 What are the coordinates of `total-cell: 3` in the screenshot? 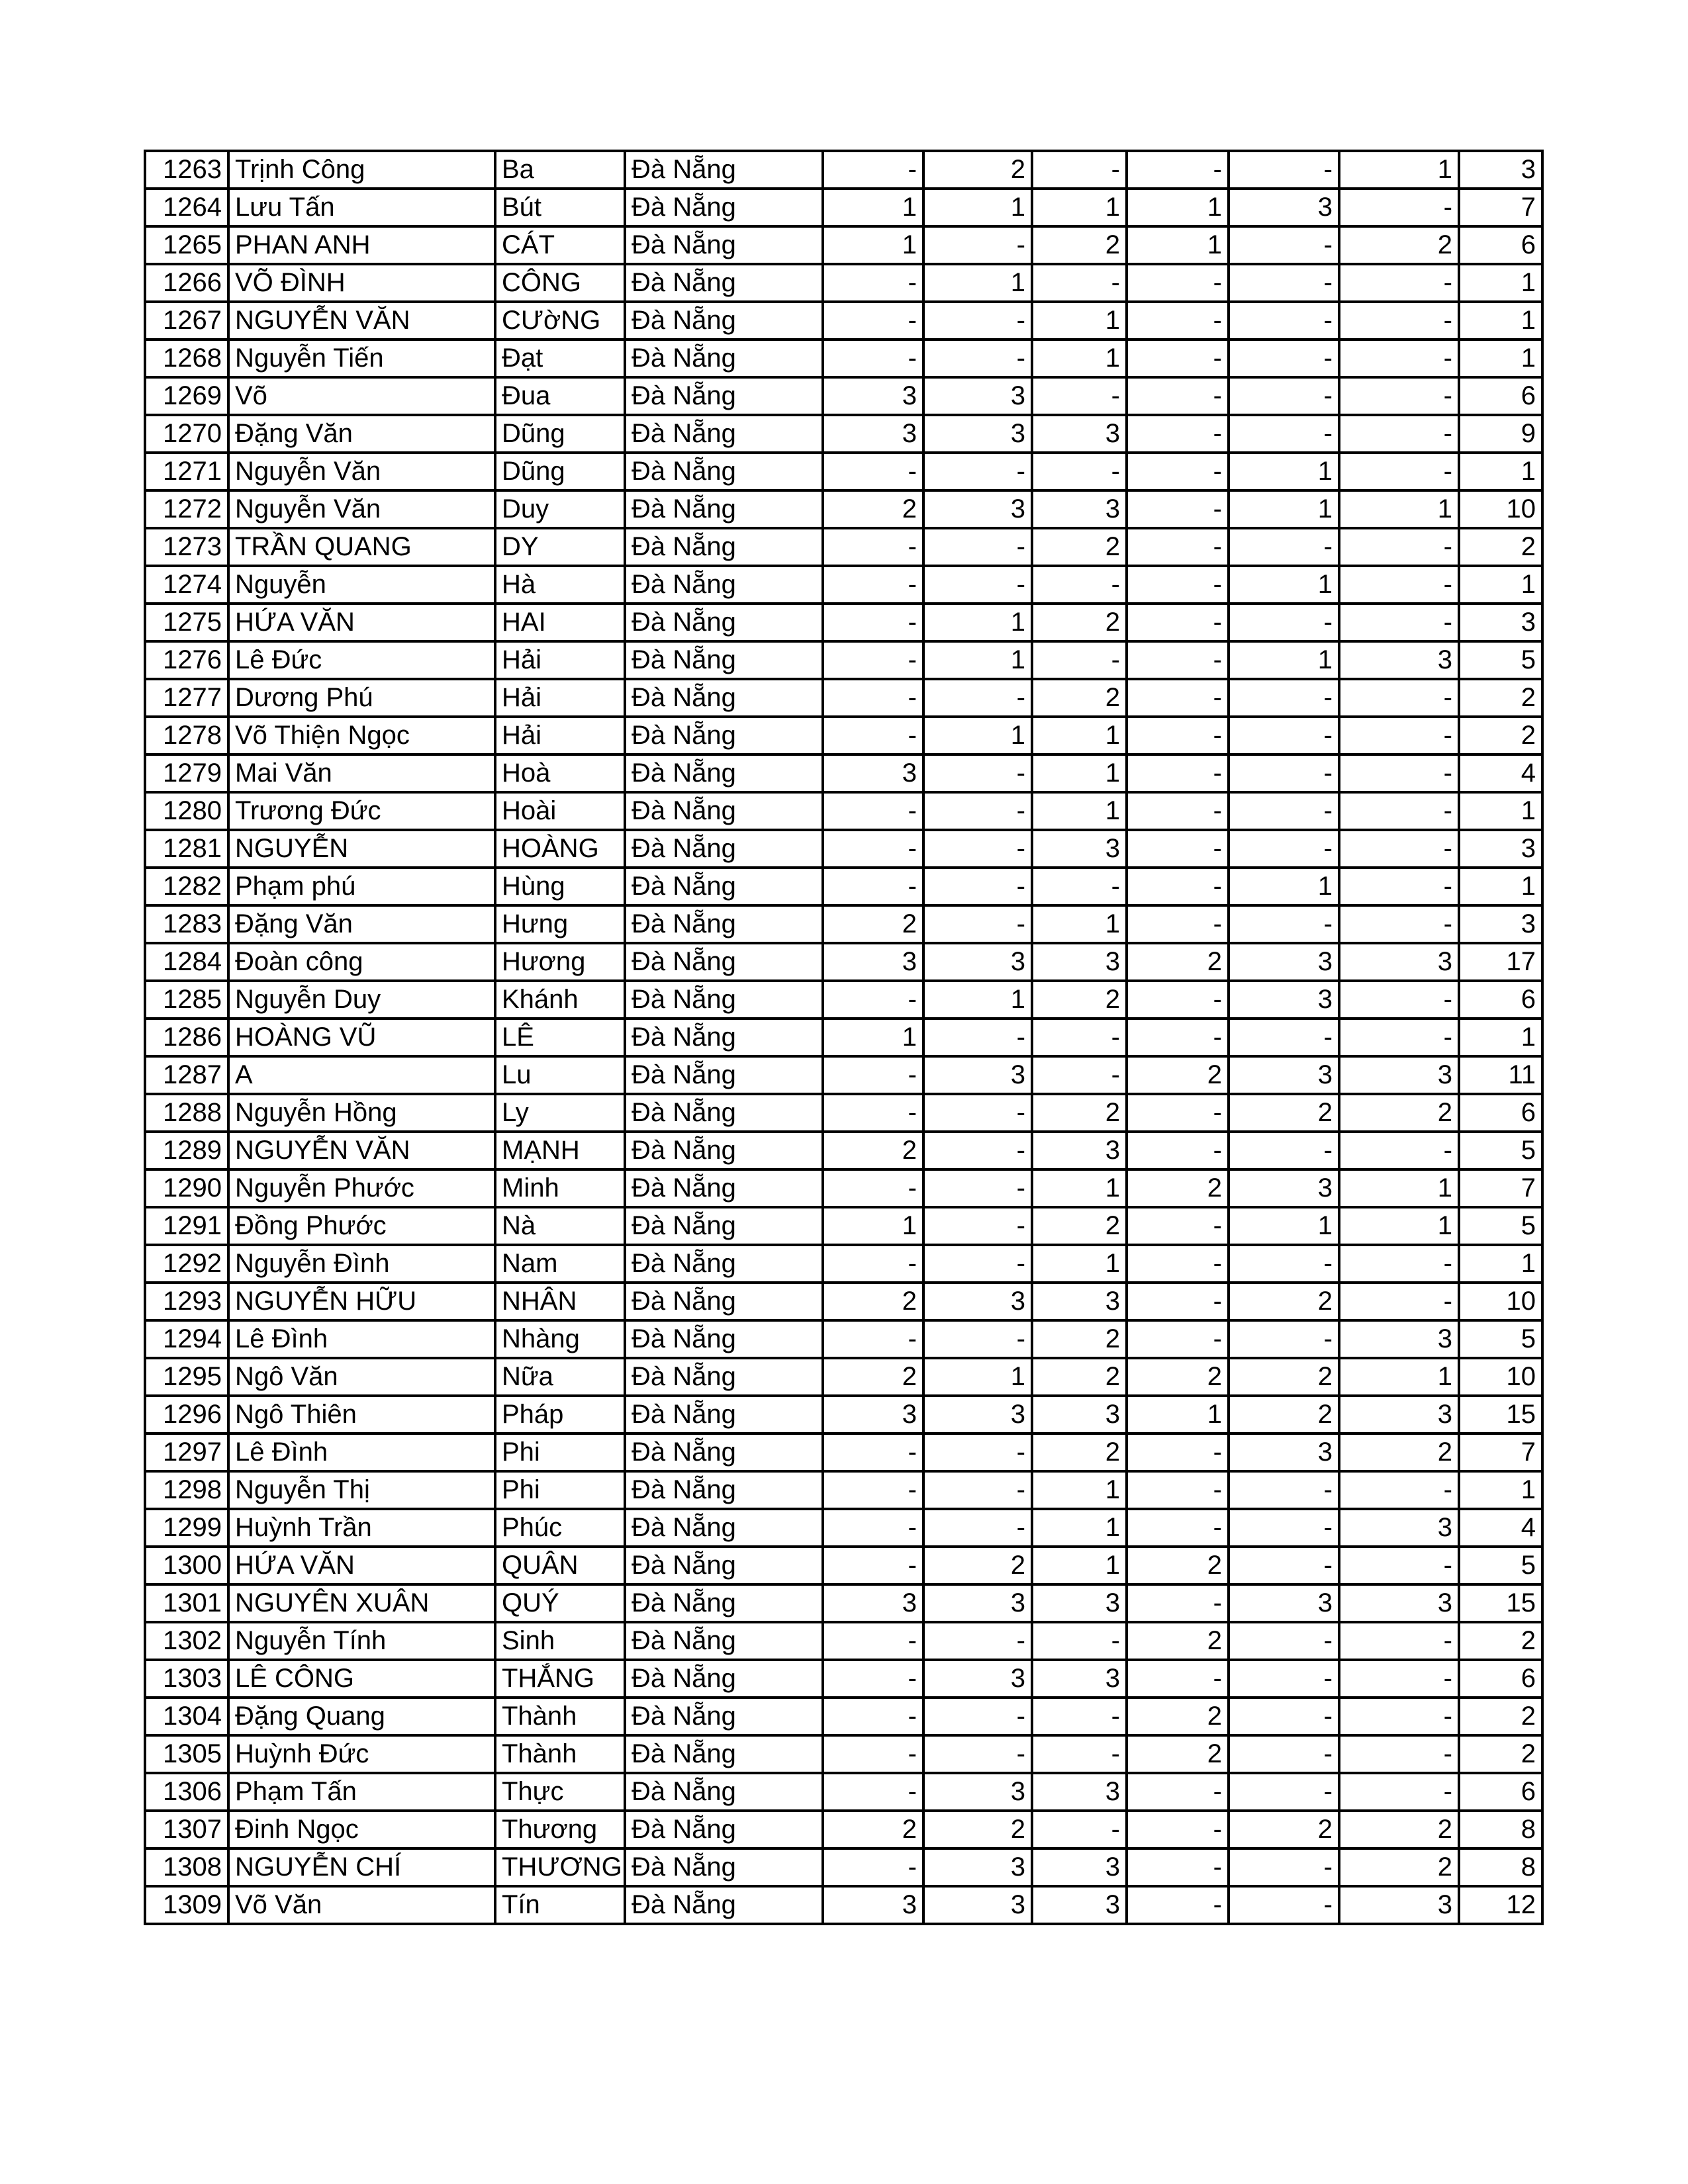 It's located at (1501, 849).